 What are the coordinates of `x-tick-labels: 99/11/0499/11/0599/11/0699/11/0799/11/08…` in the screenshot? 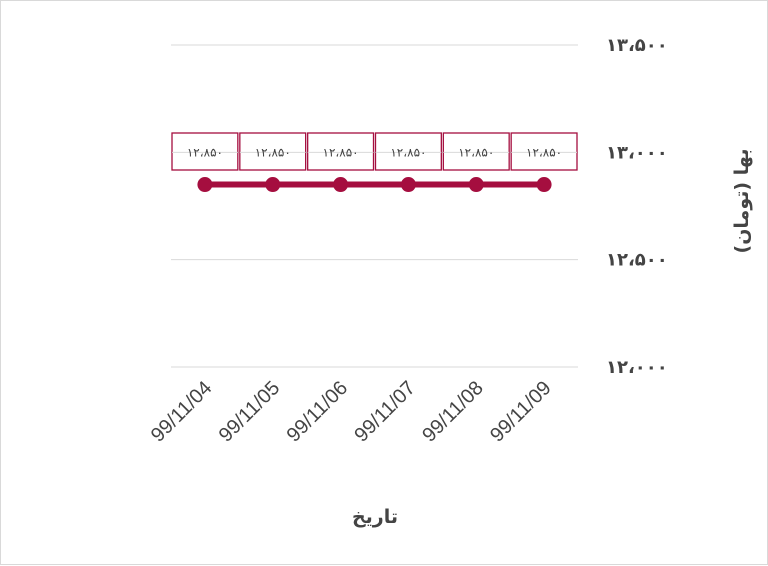 It's located at (351, 412).